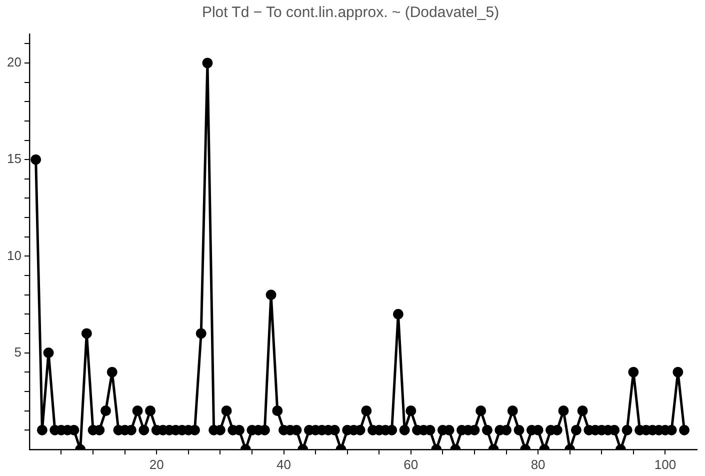 The width and height of the screenshot is (705, 476). Describe the element at coordinates (538, 464) in the screenshot. I see `x-tick-label: 80` at that location.